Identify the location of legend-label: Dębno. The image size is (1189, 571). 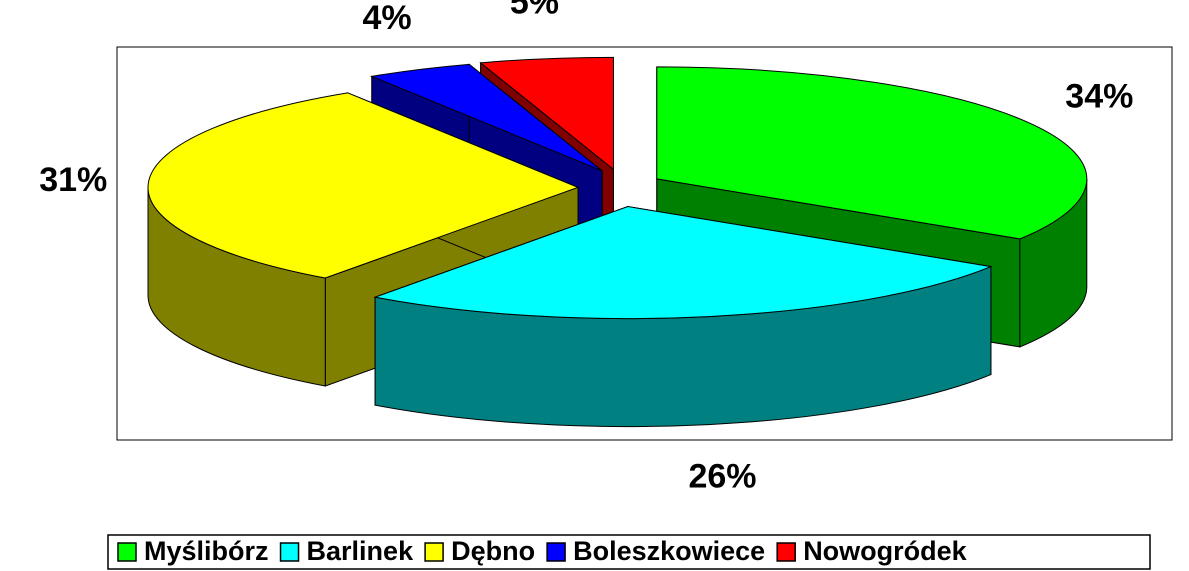
(493, 551).